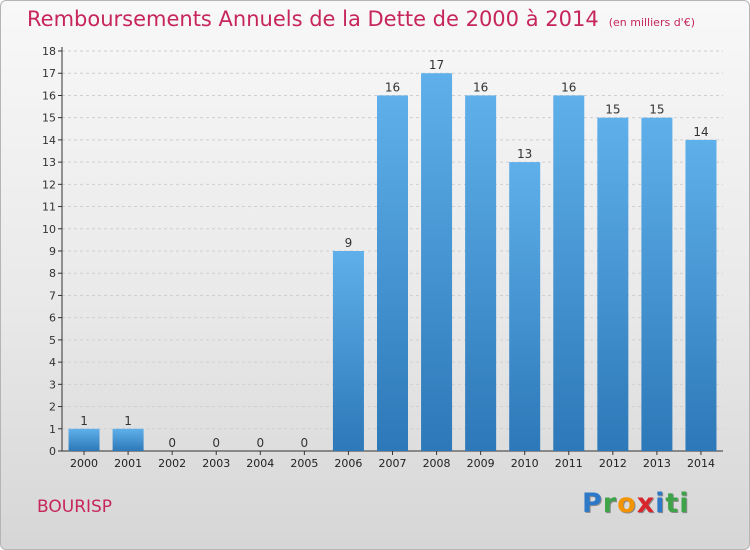 This screenshot has width=750, height=550. I want to click on x-tick-label: 2000, so click(84, 463).